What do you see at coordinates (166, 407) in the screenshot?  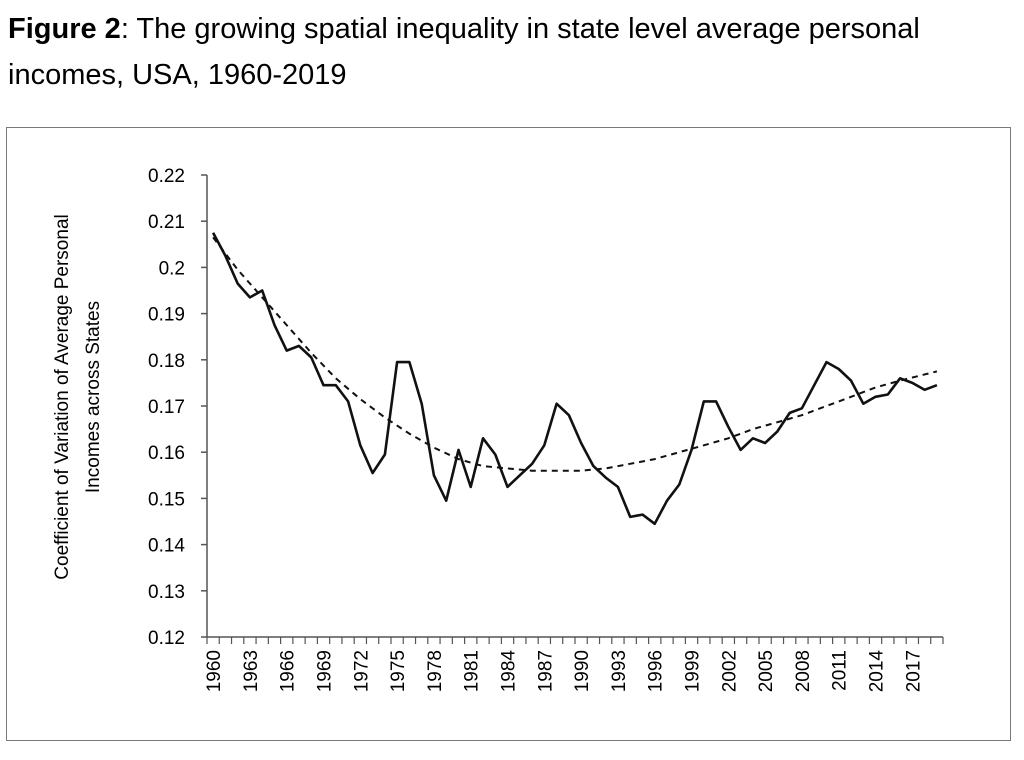 I see `y-tick-label: 0.17` at bounding box center [166, 407].